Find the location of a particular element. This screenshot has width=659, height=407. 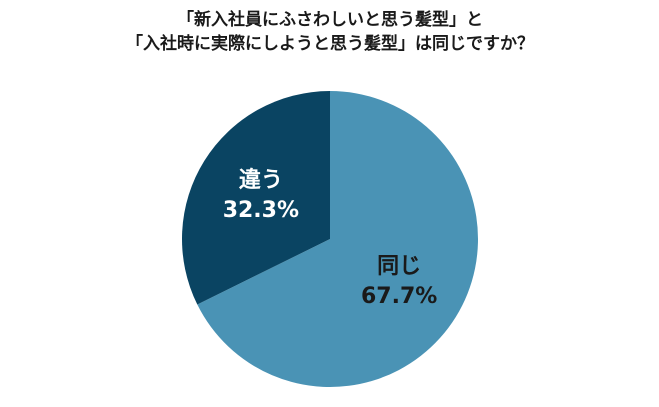

slice-label: 違う is located at coordinates (261, 180).